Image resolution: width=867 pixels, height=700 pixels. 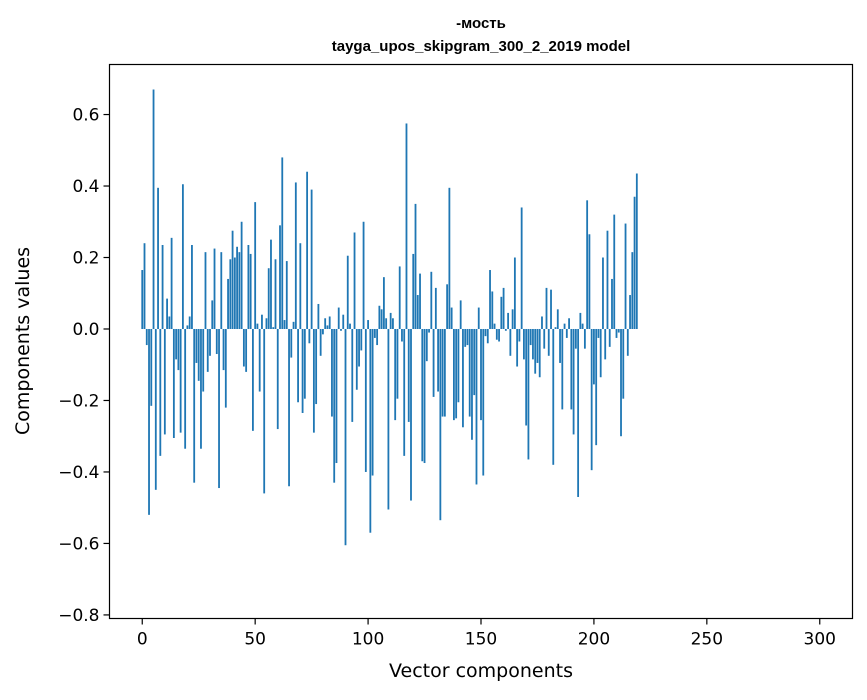 I want to click on x-tick-label: 250, so click(x=707, y=640).